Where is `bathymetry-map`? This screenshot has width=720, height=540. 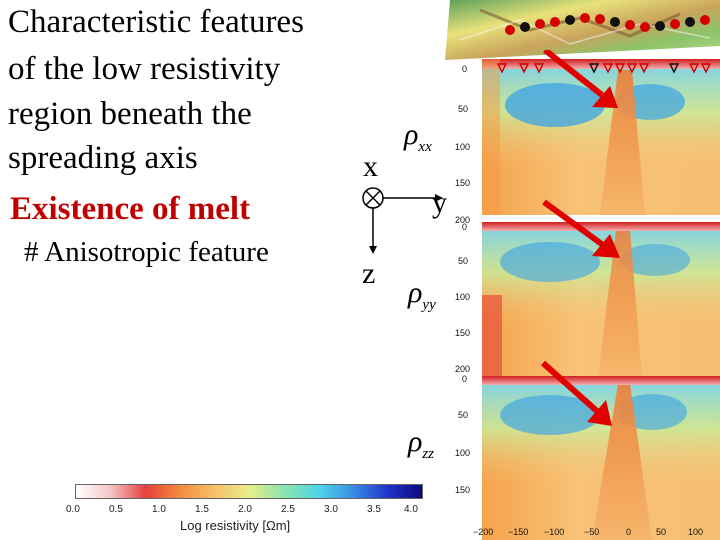 bathymetry-map is located at coordinates (582, 30).